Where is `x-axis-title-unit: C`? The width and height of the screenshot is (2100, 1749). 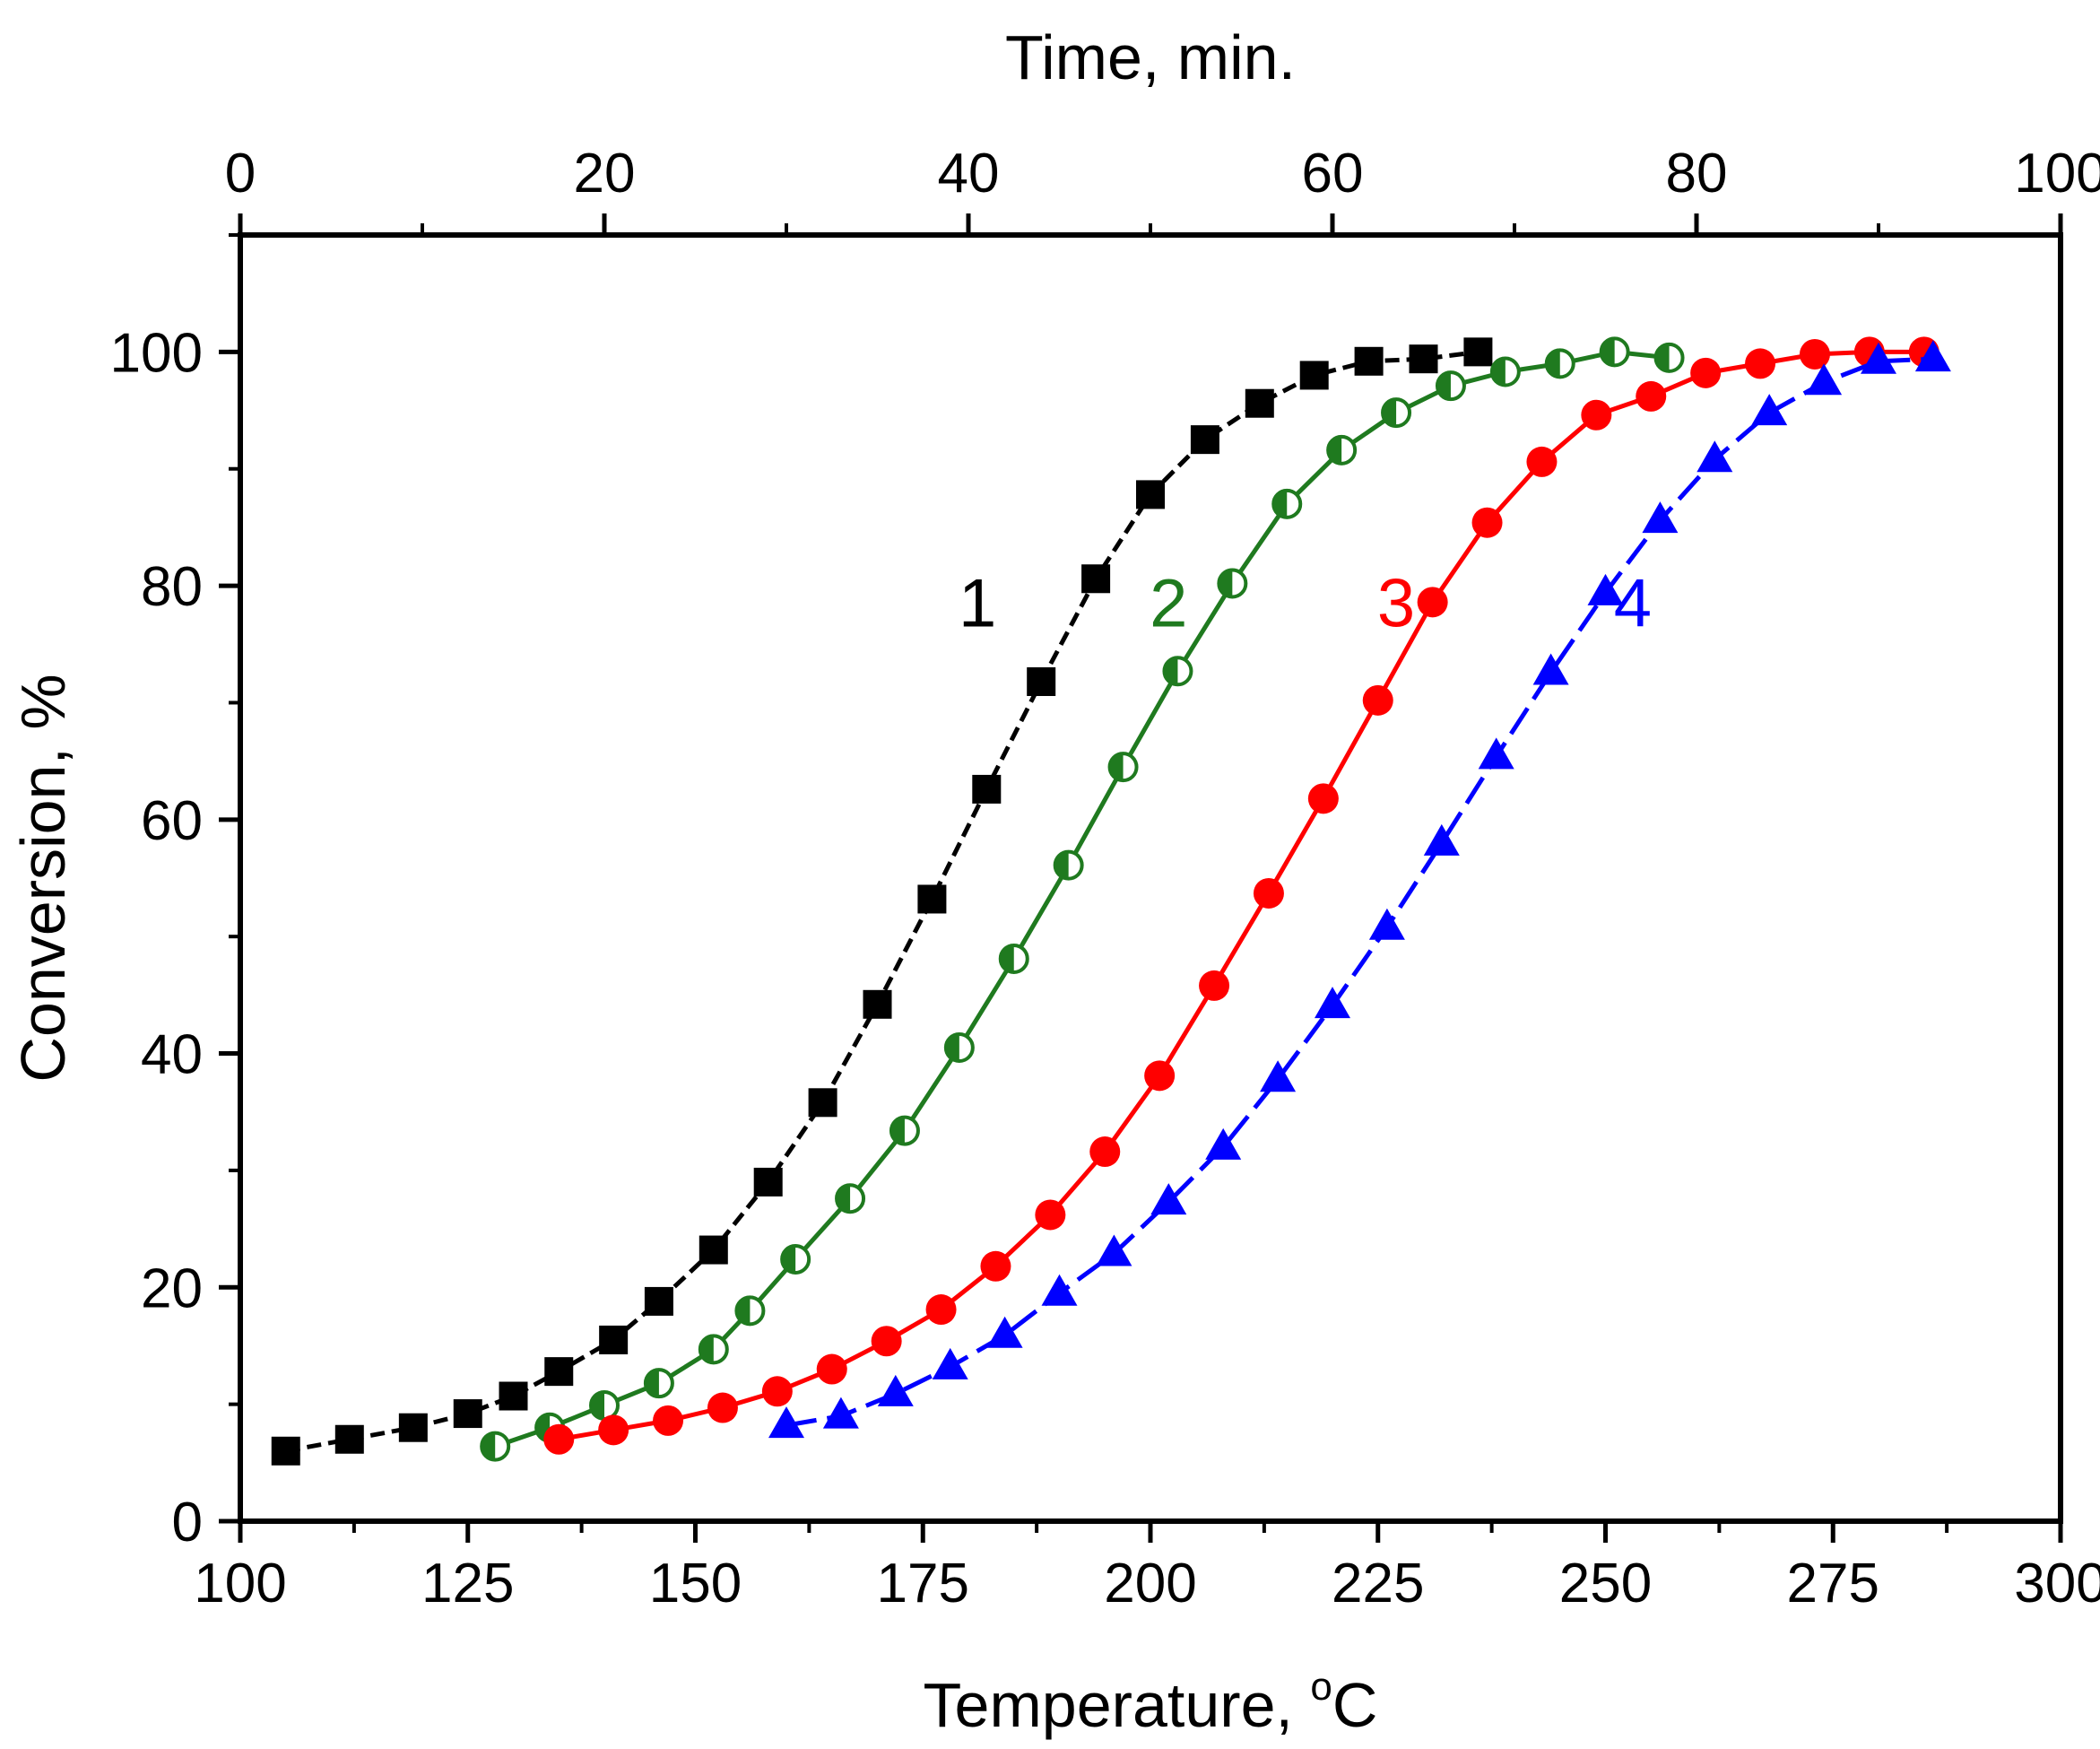 x-axis-title-unit: C is located at coordinates (1355, 1705).